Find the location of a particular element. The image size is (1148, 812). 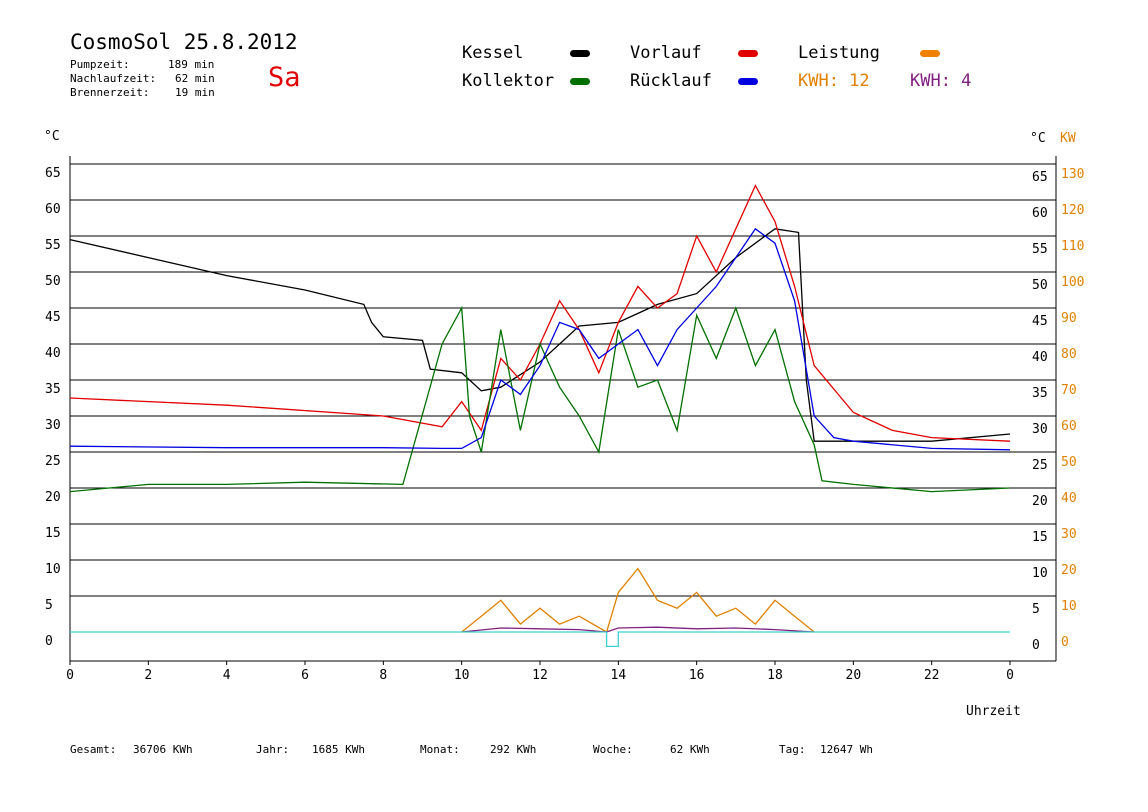

footer-tag-value: 12647 Wh is located at coordinates (846, 749).